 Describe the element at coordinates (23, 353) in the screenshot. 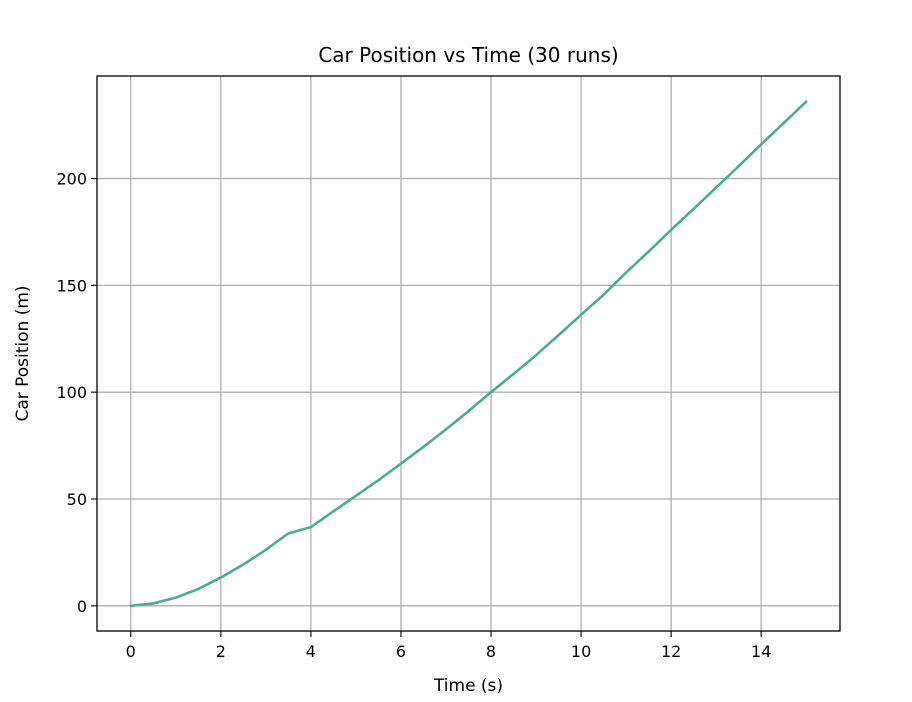

I see `y-axis-label: Car Position (m)` at that location.